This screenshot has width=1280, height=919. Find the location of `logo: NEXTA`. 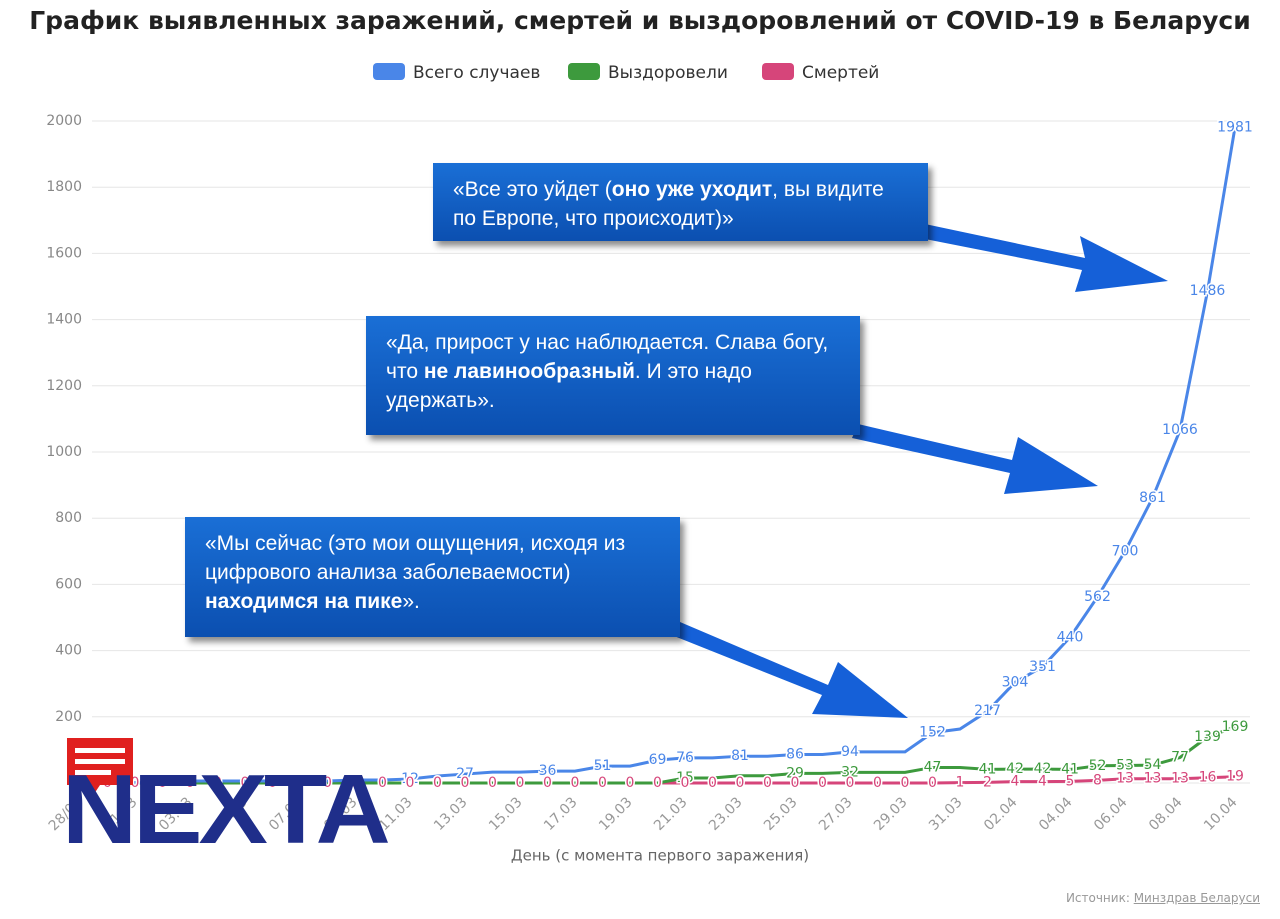

logo: NEXTA is located at coordinates (226, 810).